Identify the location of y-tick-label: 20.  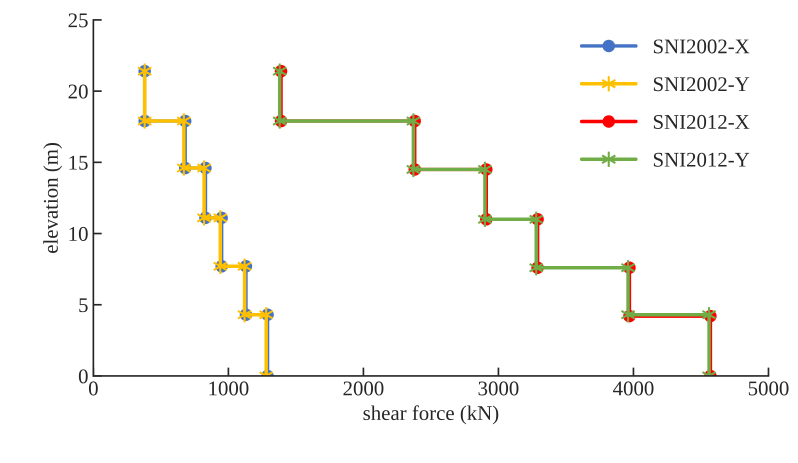
(78, 91).